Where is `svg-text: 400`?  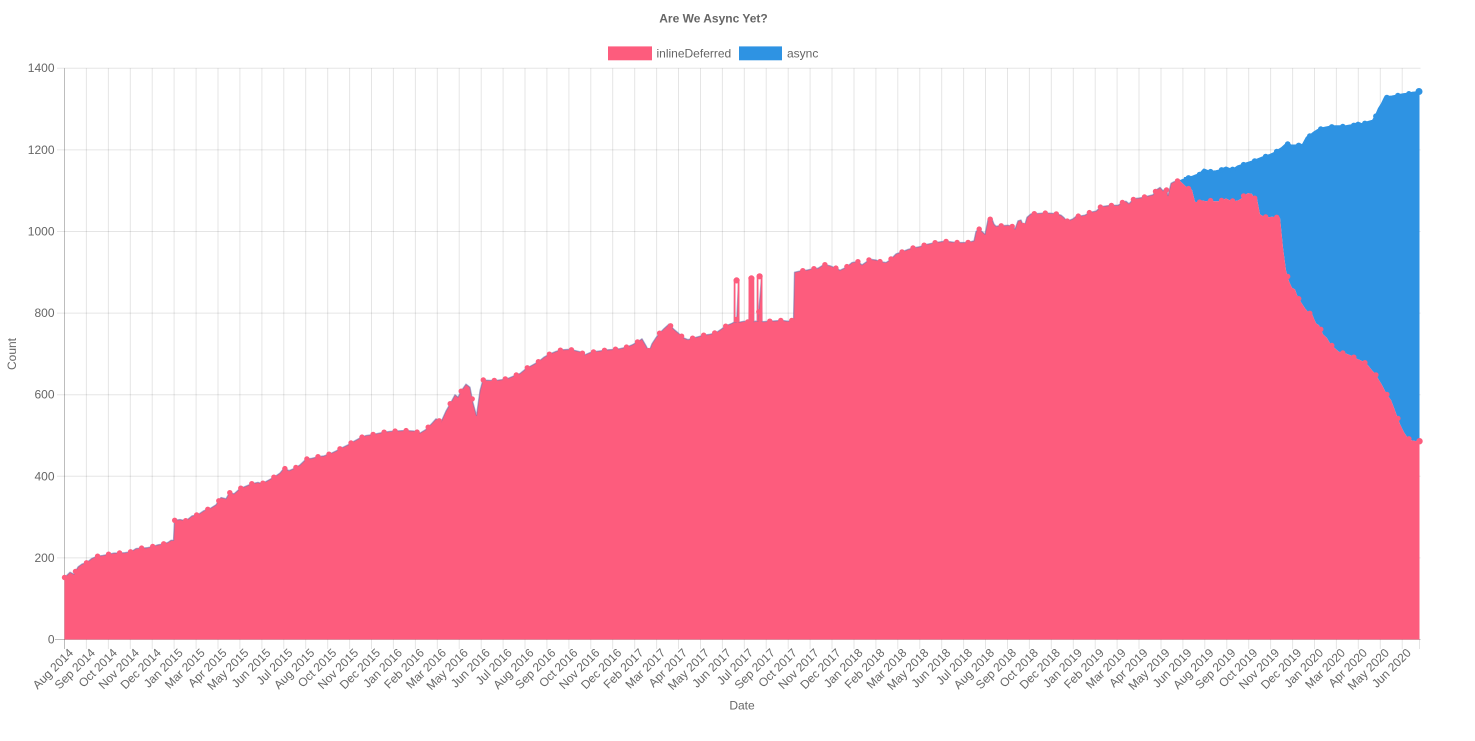
svg-text: 400 is located at coordinates (44, 476).